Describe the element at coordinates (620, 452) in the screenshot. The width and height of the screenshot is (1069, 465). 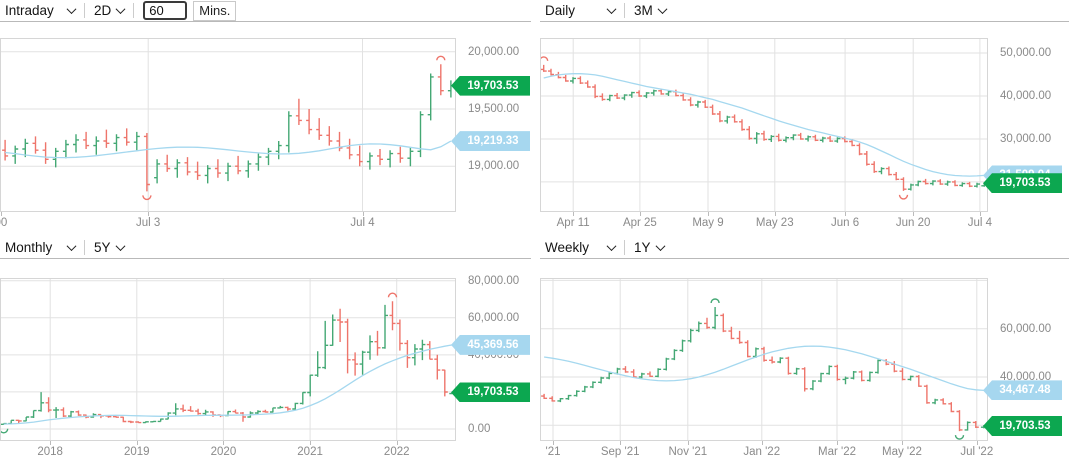
I see `x-axis-label: Sep '21` at that location.